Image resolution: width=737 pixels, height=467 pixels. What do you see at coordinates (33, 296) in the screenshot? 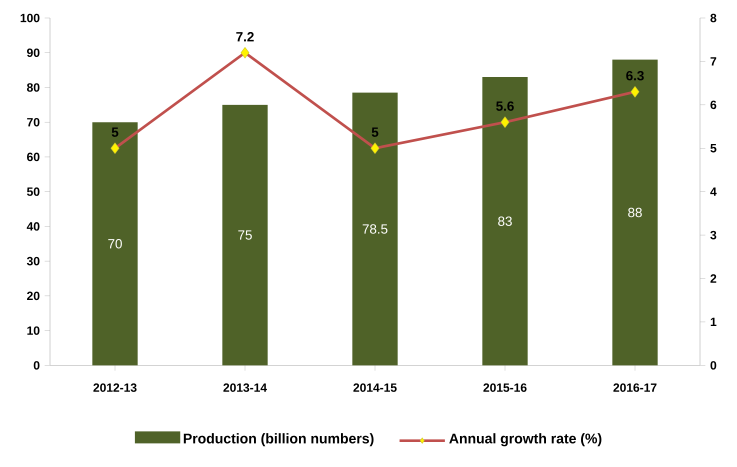
I see `y-tick-label: 20` at bounding box center [33, 296].